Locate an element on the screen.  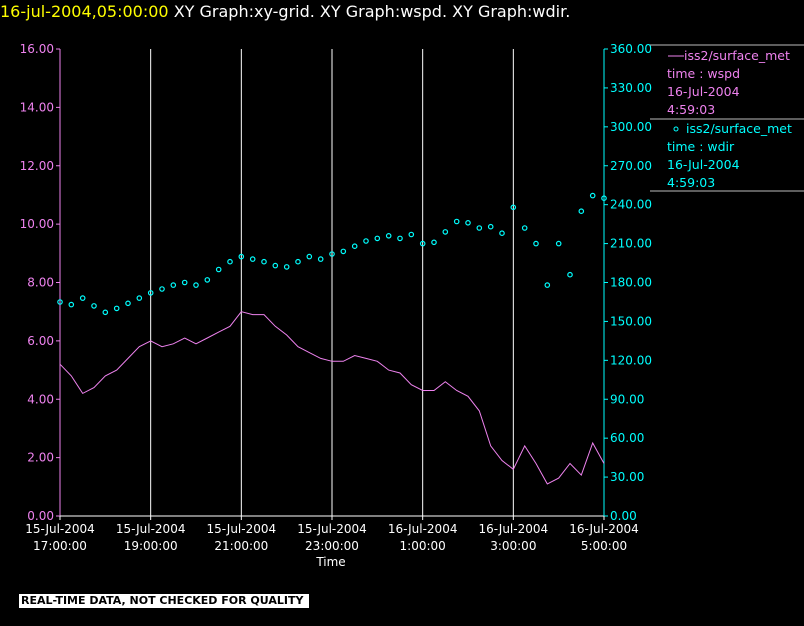
y-left-tick-label: 12.00 is located at coordinates (37, 166).